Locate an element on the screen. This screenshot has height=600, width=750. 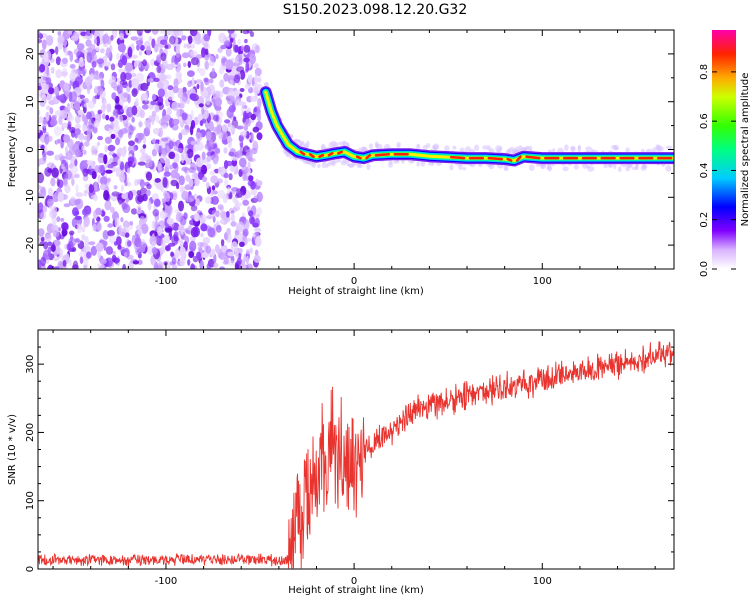
chart-title: S150.2023.098.12.20.G32 is located at coordinates (375, 10).